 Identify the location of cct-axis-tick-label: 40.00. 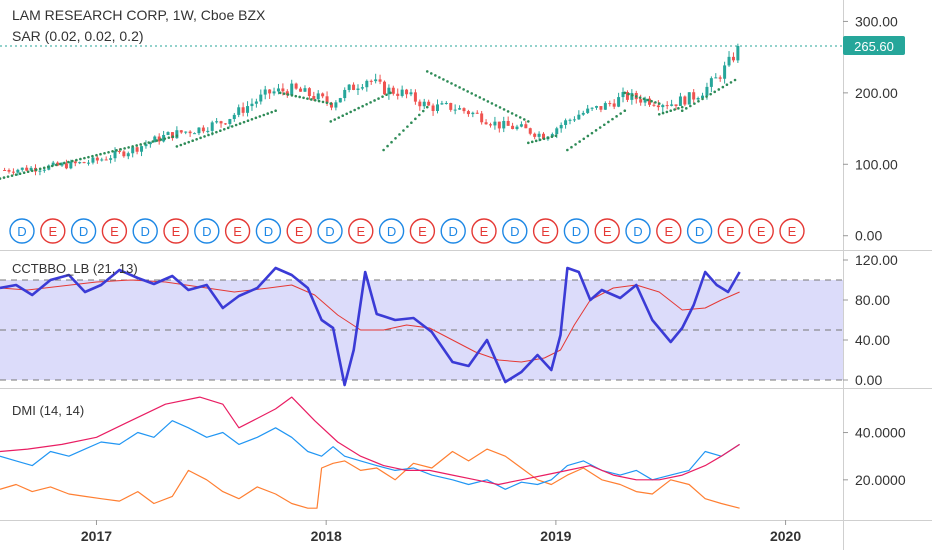
(872, 340).